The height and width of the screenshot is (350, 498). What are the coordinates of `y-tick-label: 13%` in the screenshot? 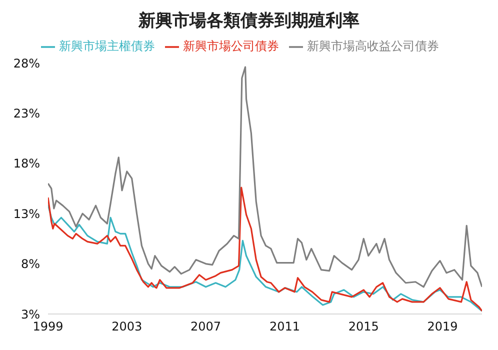 It's located at (26, 213).